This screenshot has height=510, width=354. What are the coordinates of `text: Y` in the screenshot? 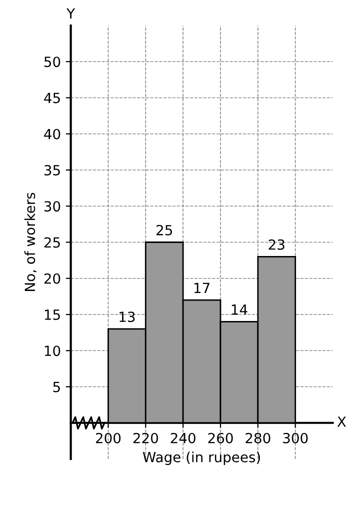 It's located at (71, 13).